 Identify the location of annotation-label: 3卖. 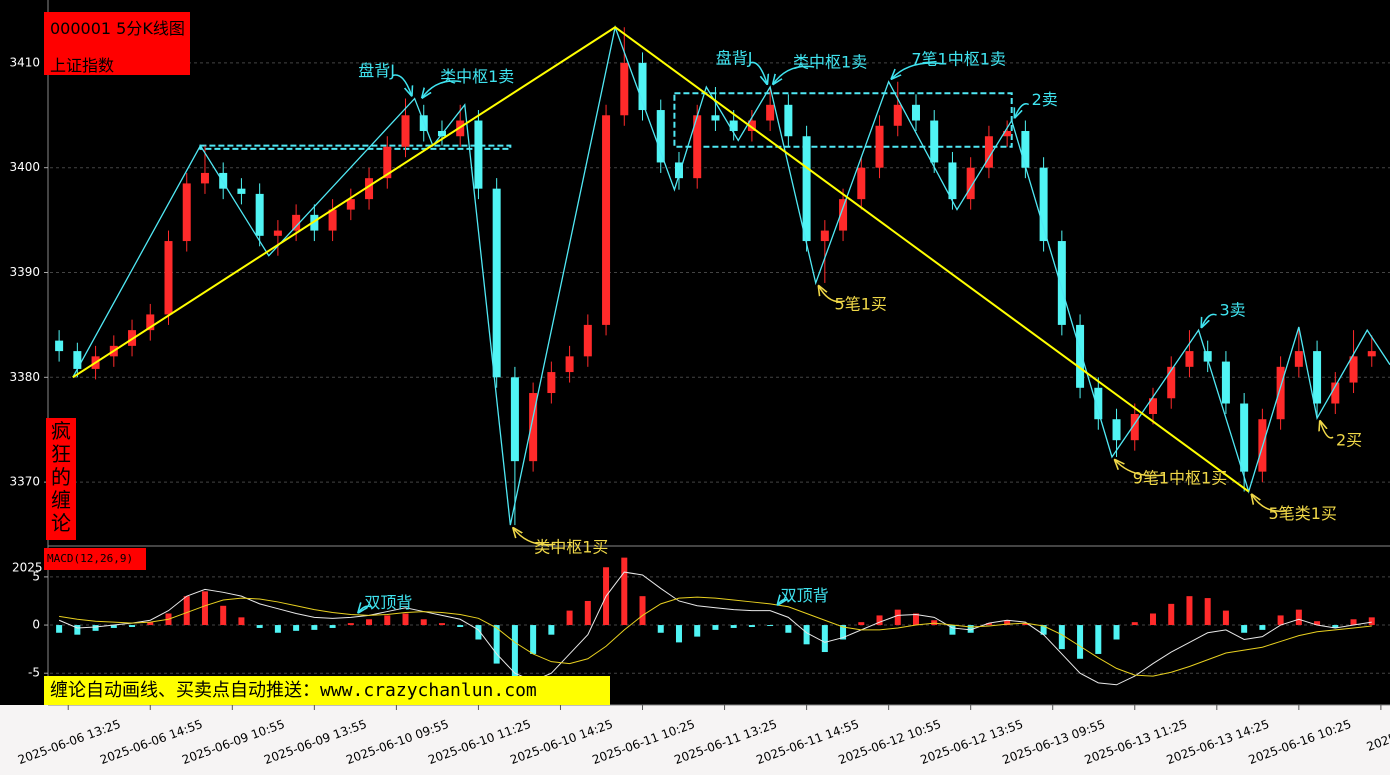
(1232, 310).